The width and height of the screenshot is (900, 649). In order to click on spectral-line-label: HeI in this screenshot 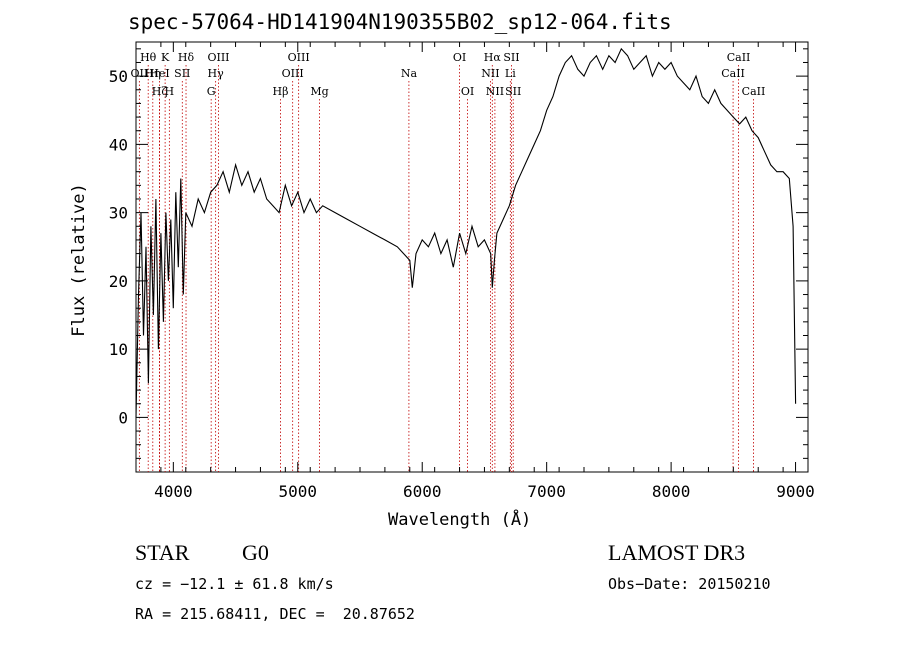, I will do `click(159, 73)`.